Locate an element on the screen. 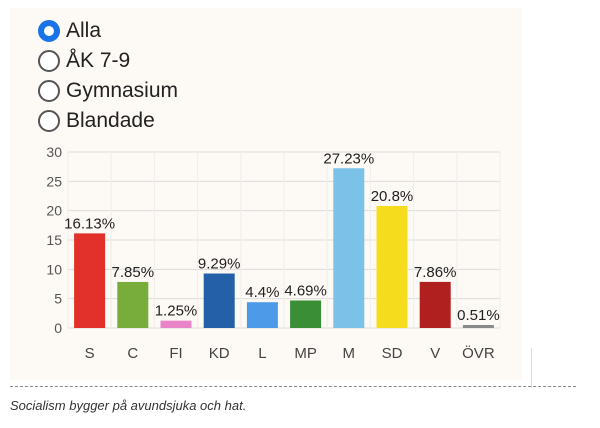  filter-option-label: ÅK 7-9 is located at coordinates (98, 60).